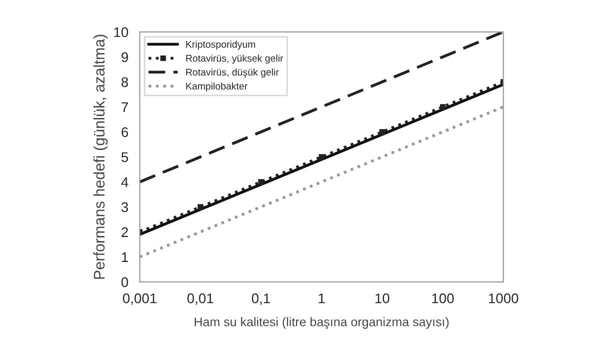 Image resolution: width=605 pixels, height=343 pixels. Describe the element at coordinates (200, 299) in the screenshot. I see `x-tick-label: 0,01` at that location.